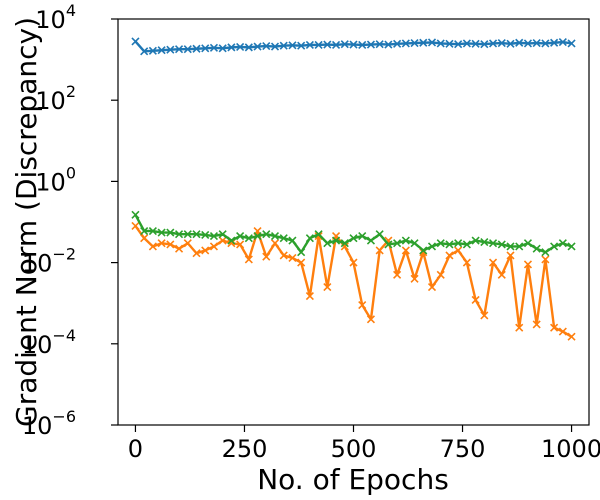  I want to click on x-tick-label: 750, so click(463, 449).